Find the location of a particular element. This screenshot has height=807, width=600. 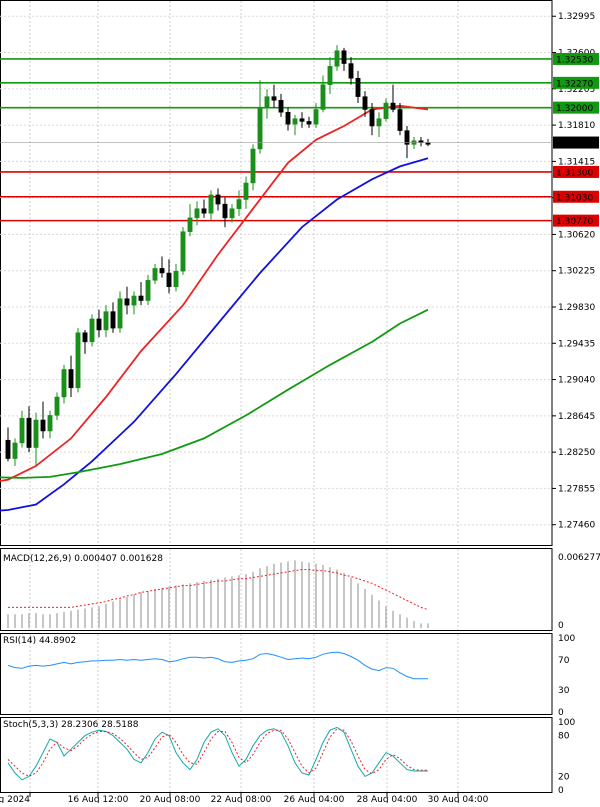

rsi-line is located at coordinates (217, 665).